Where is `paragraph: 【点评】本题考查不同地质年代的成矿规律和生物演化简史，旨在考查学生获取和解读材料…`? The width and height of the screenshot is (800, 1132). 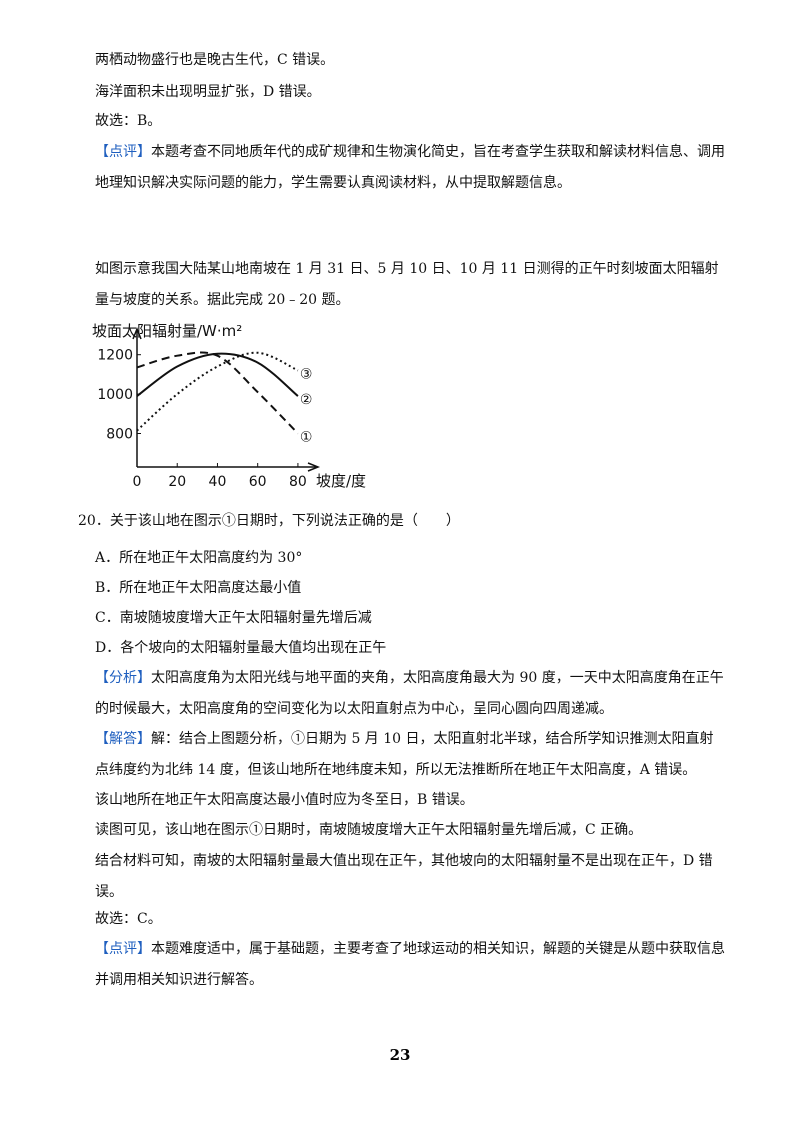 paragraph: 【点评】本题考查不同地质年代的成矿规律和生物演化简史，旨在考查学生获取和解读材料… is located at coordinates (410, 168).